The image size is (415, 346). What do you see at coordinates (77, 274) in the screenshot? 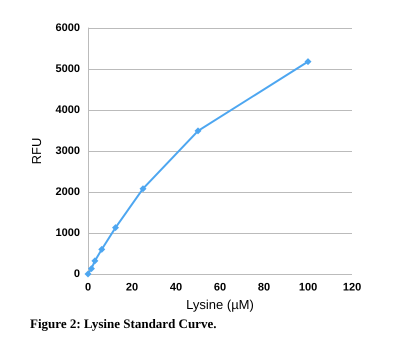
I see `y-tick-label: 0` at bounding box center [77, 274].